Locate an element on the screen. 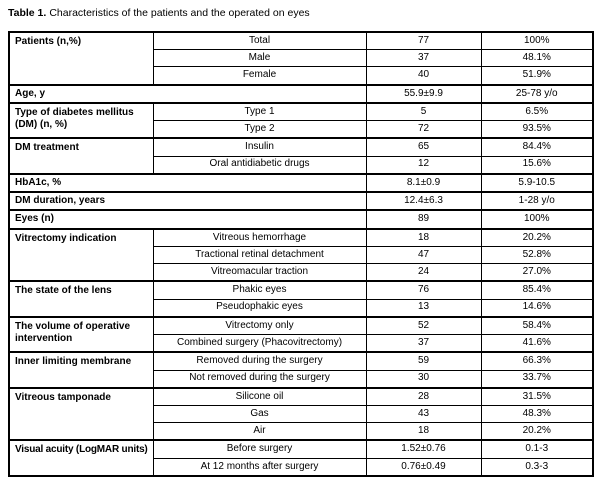 Image resolution: width=600 pixels, height=483 pixels. subcategory-cell: Insulin is located at coordinates (259, 147).